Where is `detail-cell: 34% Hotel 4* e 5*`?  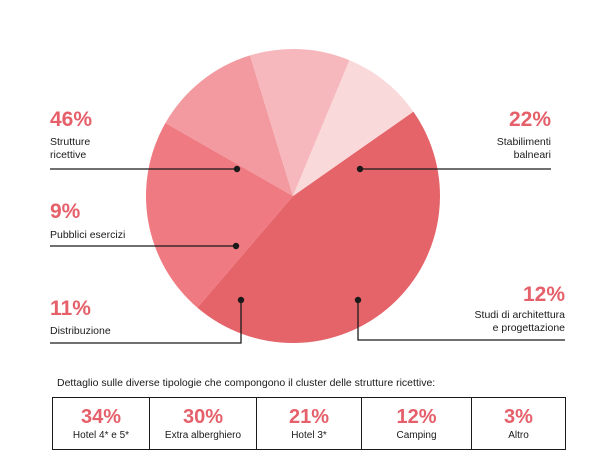
detail-cell: 34% Hotel 4* e 5* is located at coordinates (101, 423).